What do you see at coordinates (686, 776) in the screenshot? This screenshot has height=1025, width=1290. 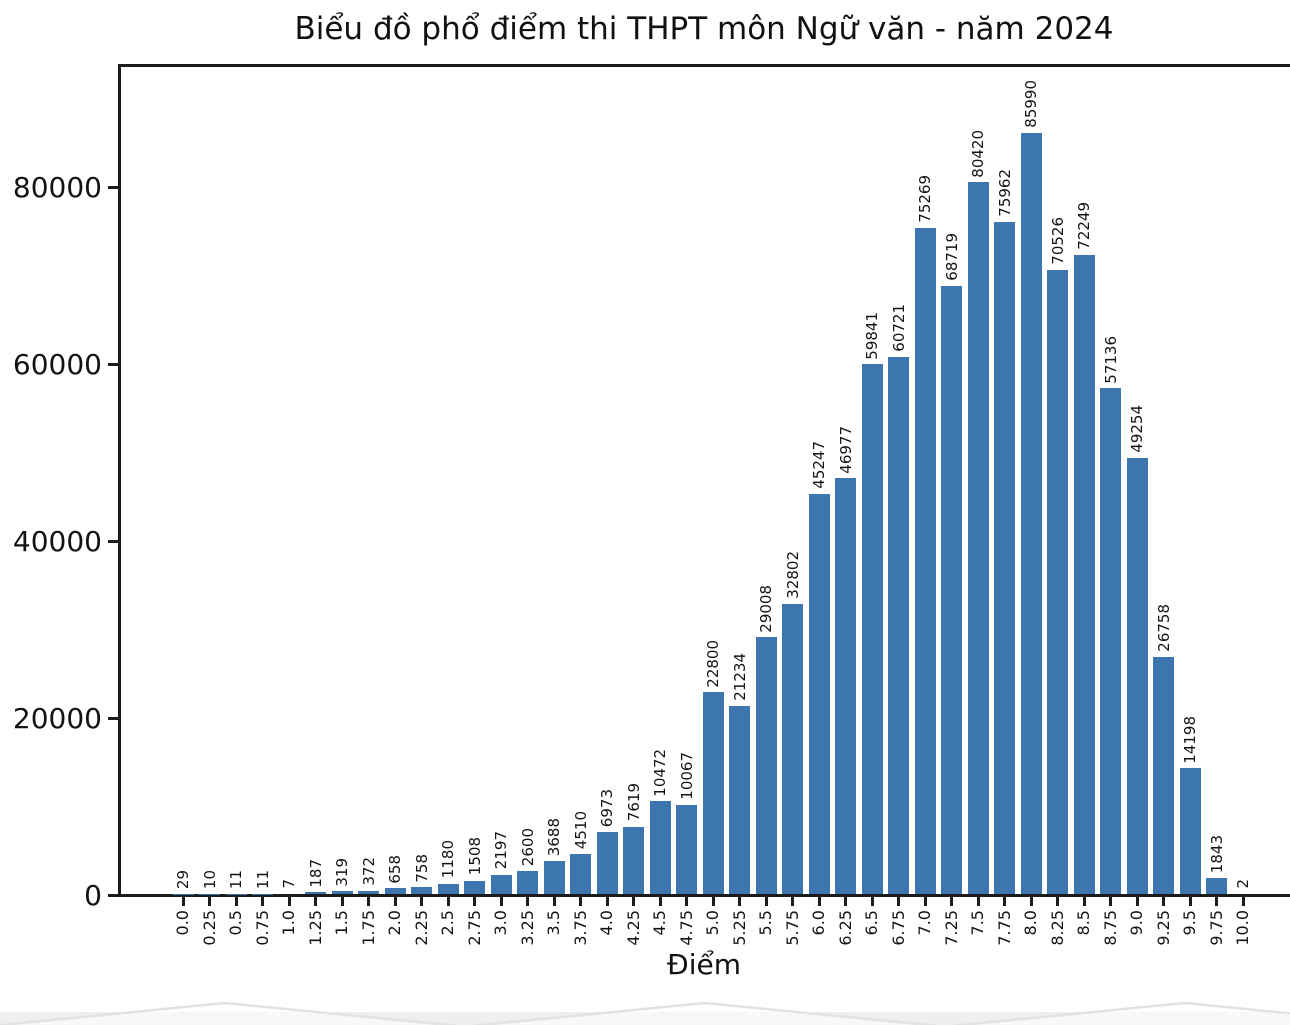 I see `bar-value-label: 10067` at bounding box center [686, 776].